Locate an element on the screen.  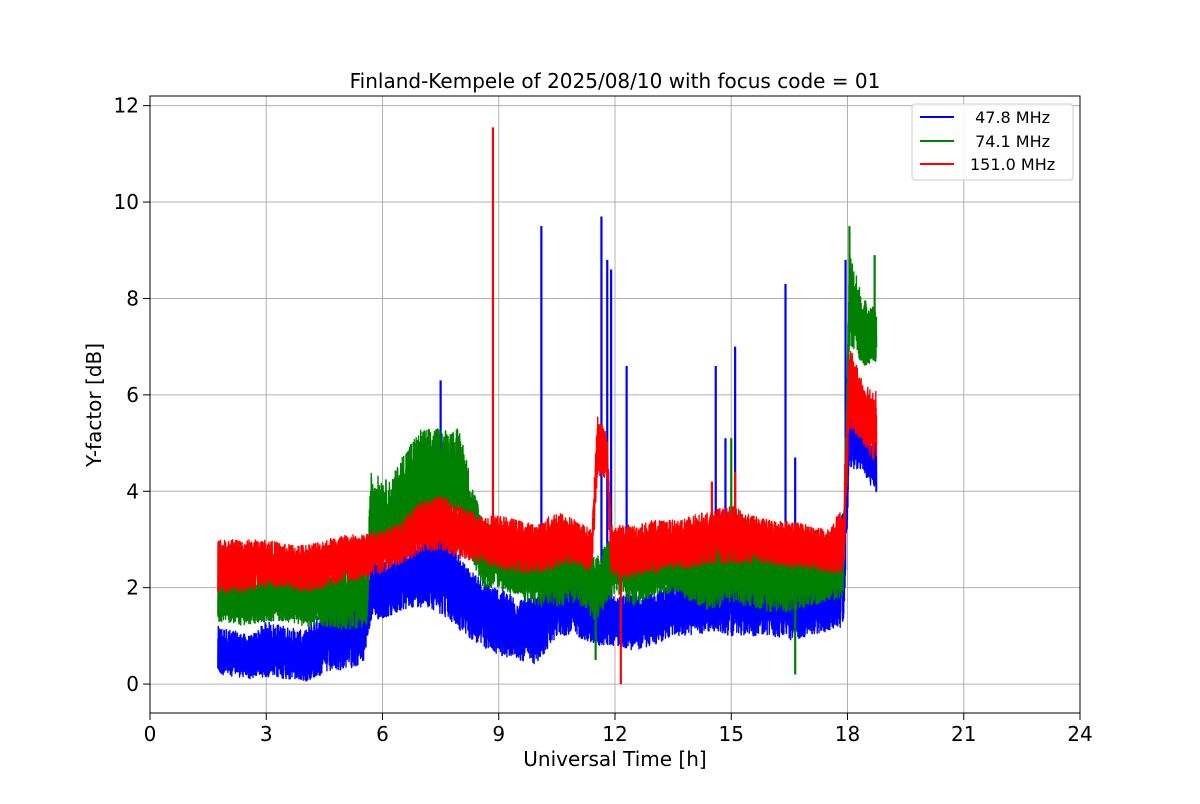
x-tick-label: 24 is located at coordinates (1079, 734).